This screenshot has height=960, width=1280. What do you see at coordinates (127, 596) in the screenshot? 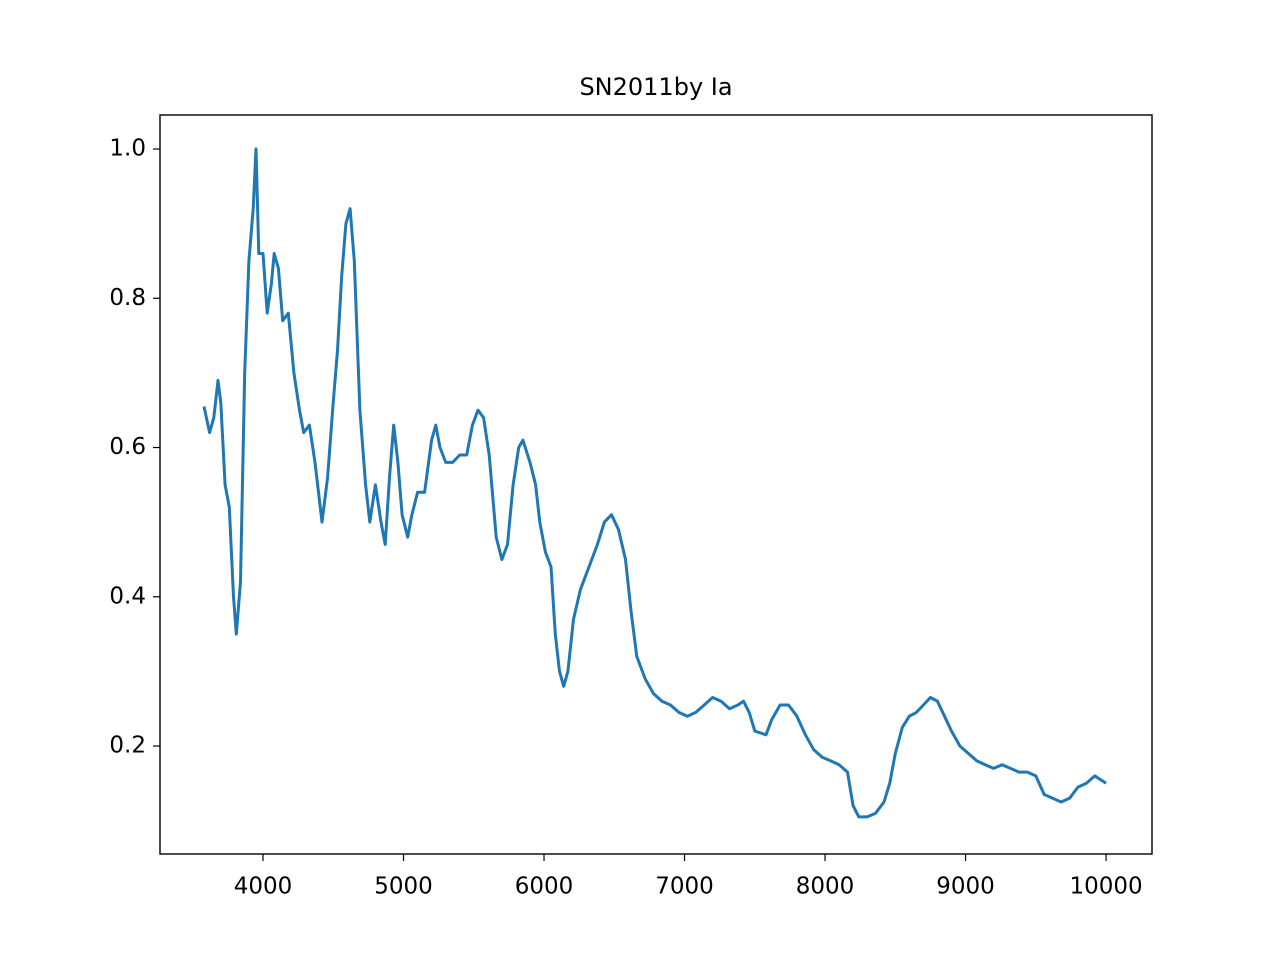
I see `y-tick-label: 0.4` at bounding box center [127, 596].